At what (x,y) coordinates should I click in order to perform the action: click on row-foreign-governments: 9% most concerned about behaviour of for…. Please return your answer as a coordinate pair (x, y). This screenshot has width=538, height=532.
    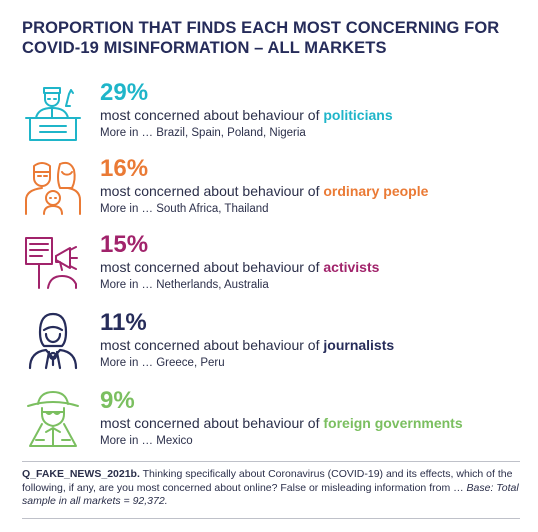
    Looking at the image, I should click on (272, 422).